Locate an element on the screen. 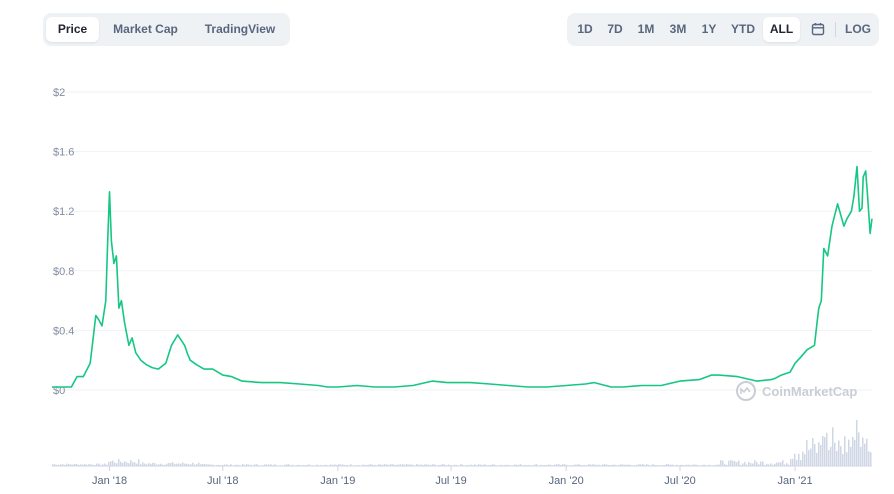  volume-bars is located at coordinates (462, 442).